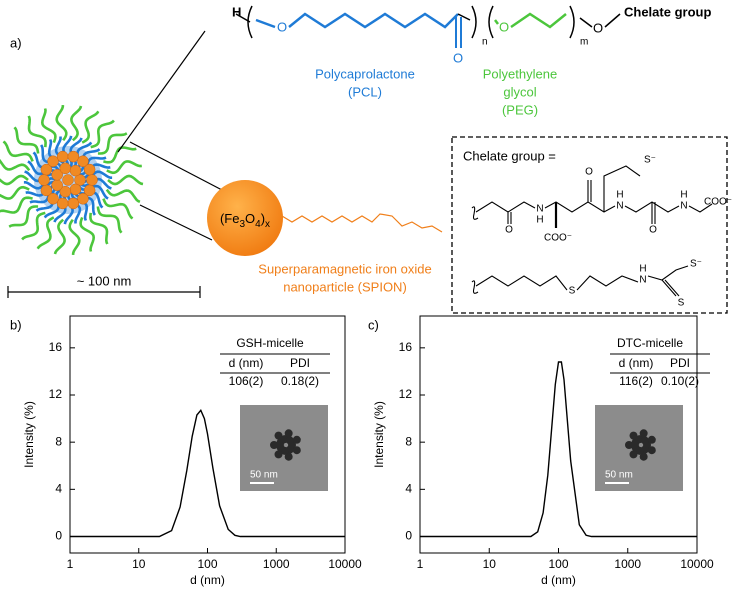  Describe the element at coordinates (520, 109) in the screenshot. I see `peg-label: (PEG)` at that location.